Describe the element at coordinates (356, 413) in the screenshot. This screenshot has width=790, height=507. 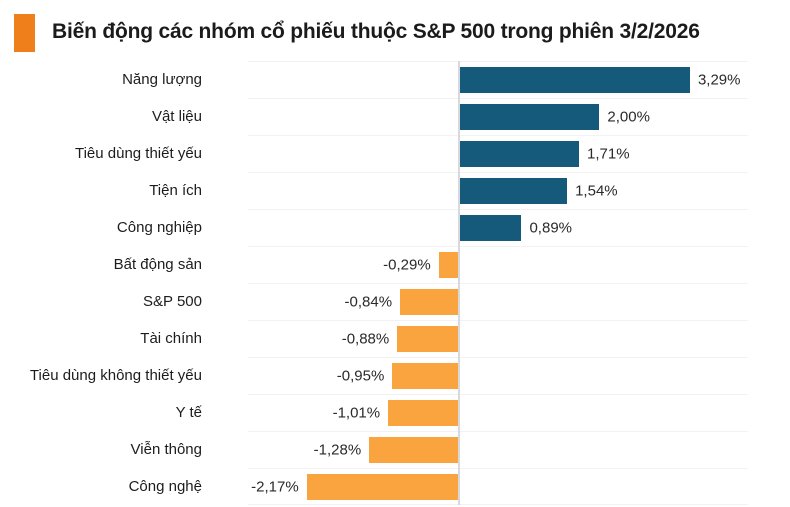
I see `value-label: -1,01%` at that location.